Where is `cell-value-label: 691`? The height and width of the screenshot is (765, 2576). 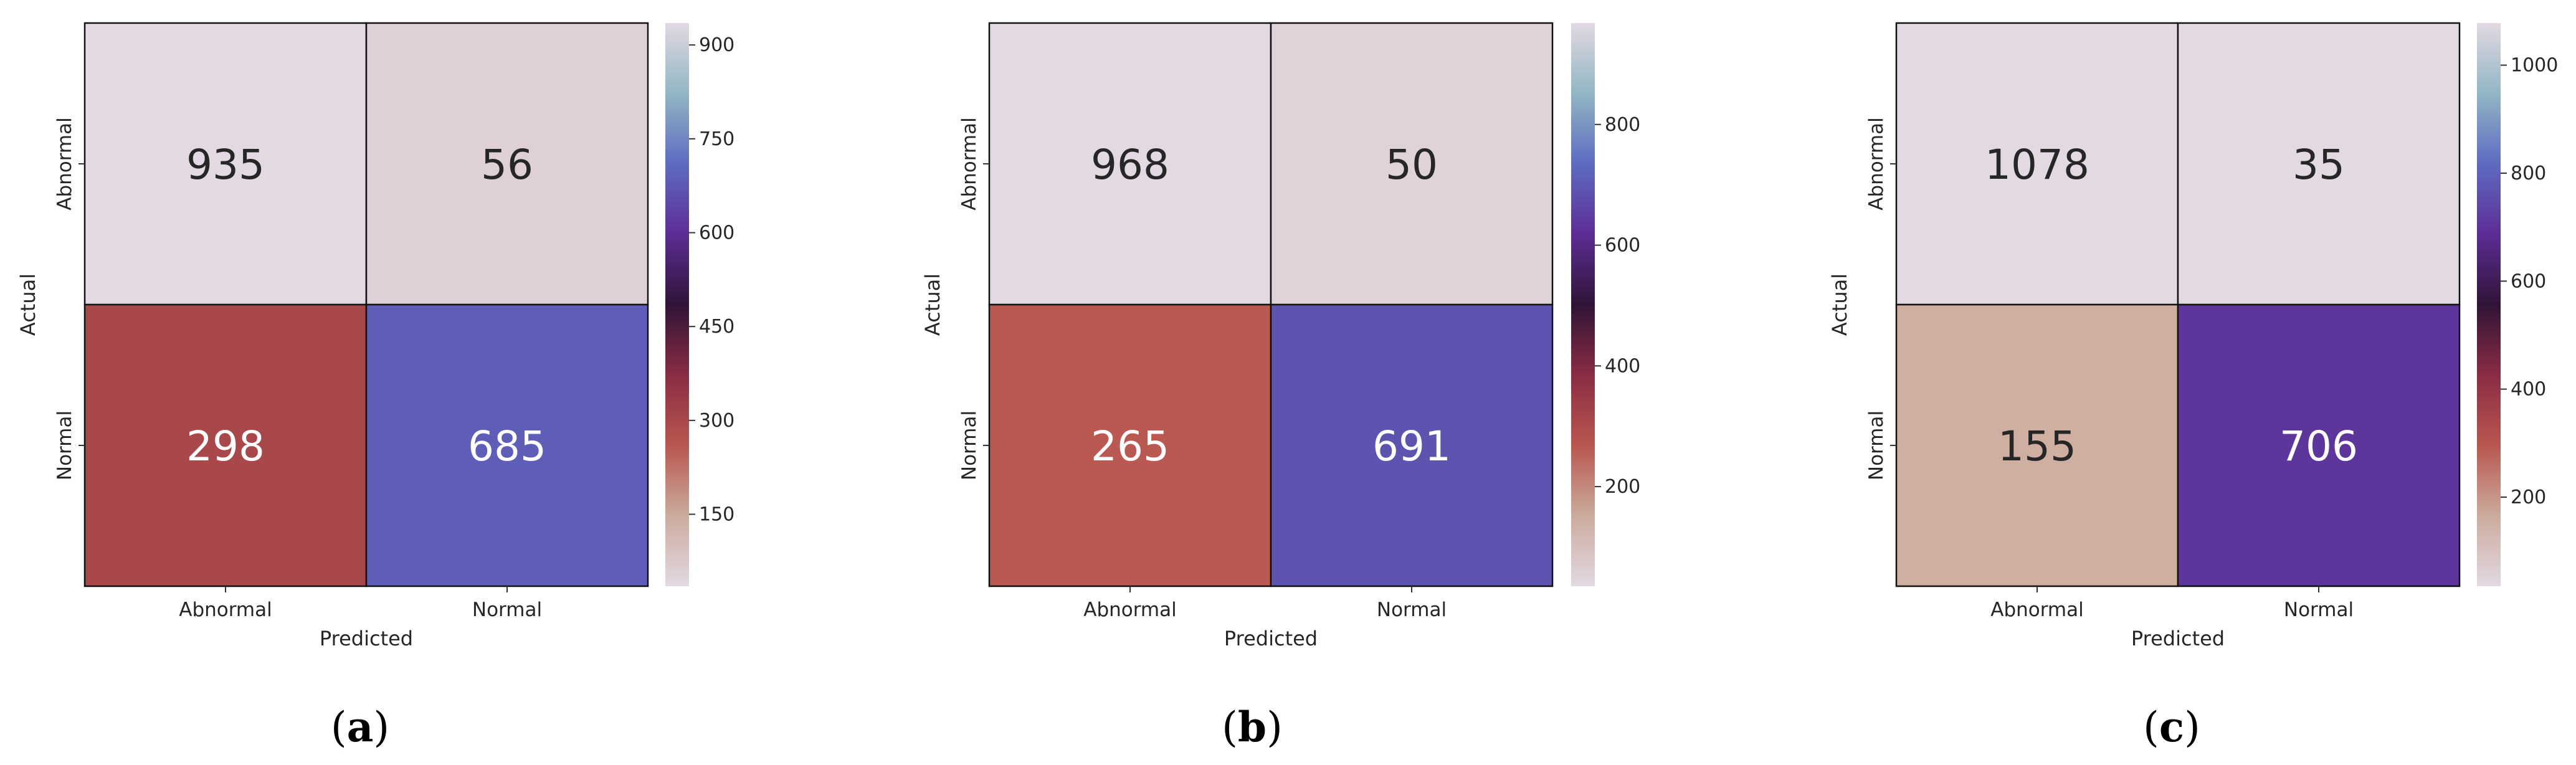
cell-value-label: 691 is located at coordinates (1411, 446).